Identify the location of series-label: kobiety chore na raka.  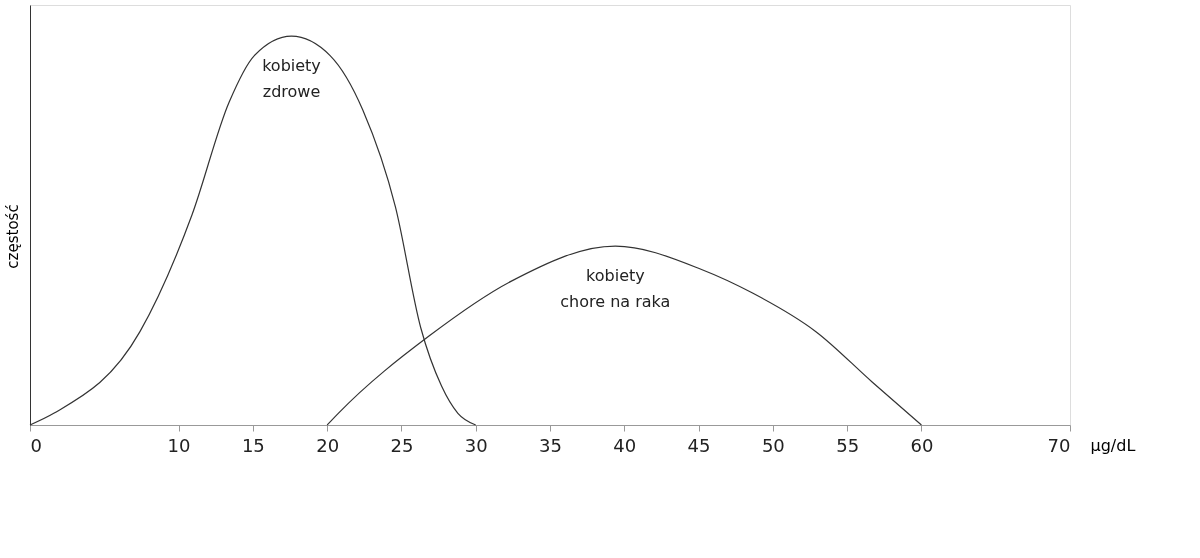
(615, 289).